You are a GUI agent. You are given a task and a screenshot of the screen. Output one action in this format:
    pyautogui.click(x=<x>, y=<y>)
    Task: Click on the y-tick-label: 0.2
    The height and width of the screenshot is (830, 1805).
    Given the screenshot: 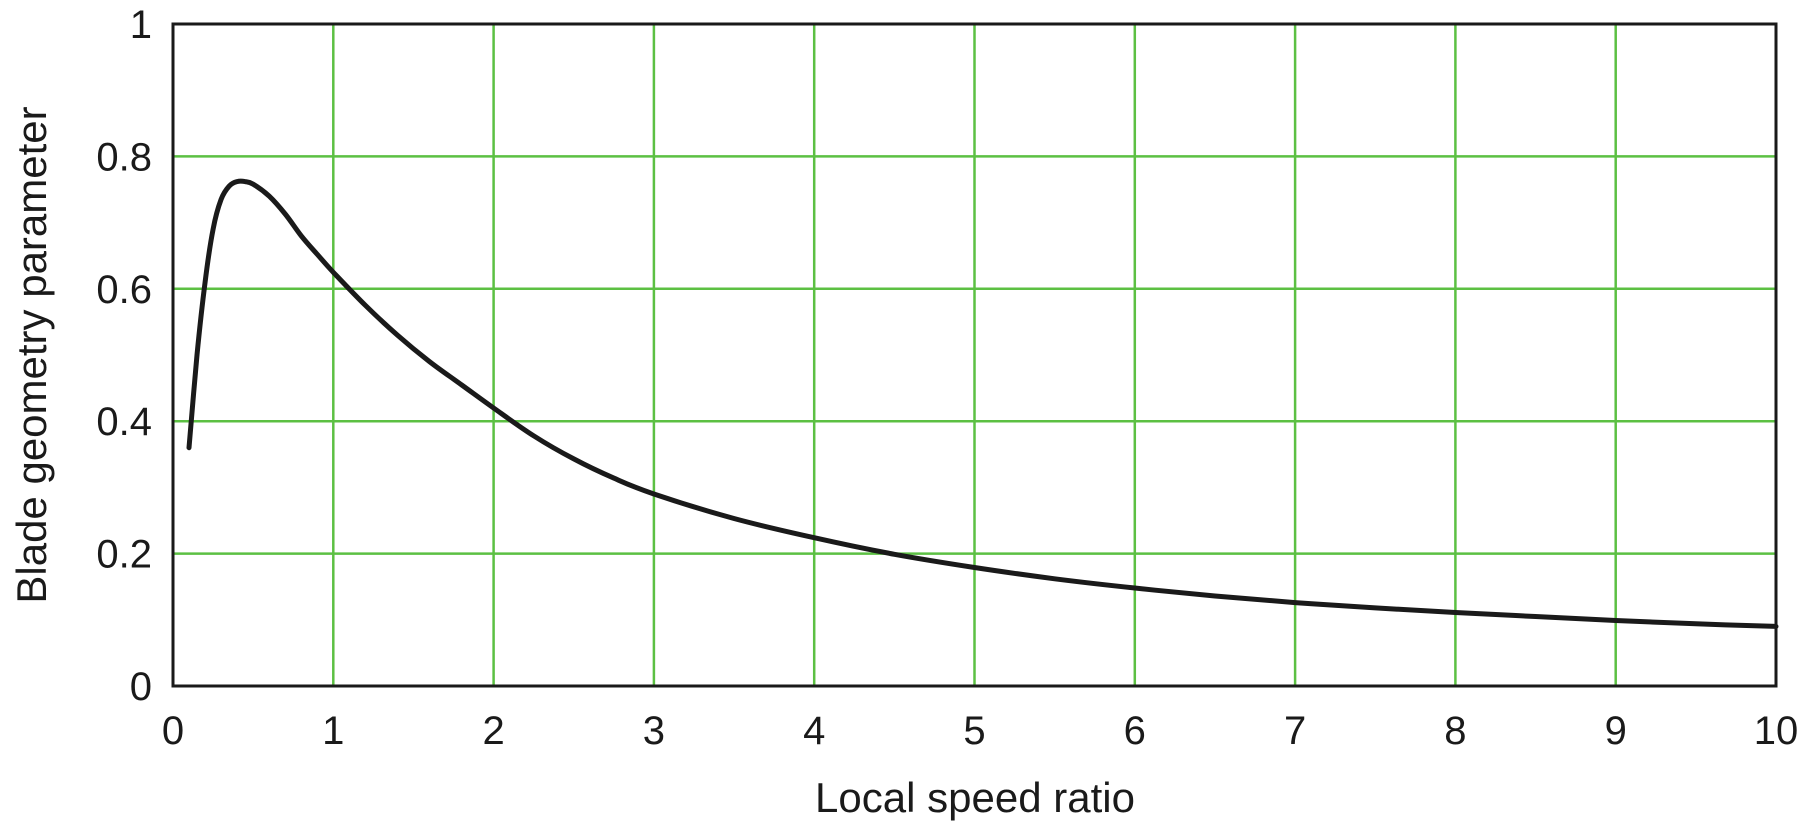 What is the action you would take?
    pyautogui.click(x=124, y=555)
    